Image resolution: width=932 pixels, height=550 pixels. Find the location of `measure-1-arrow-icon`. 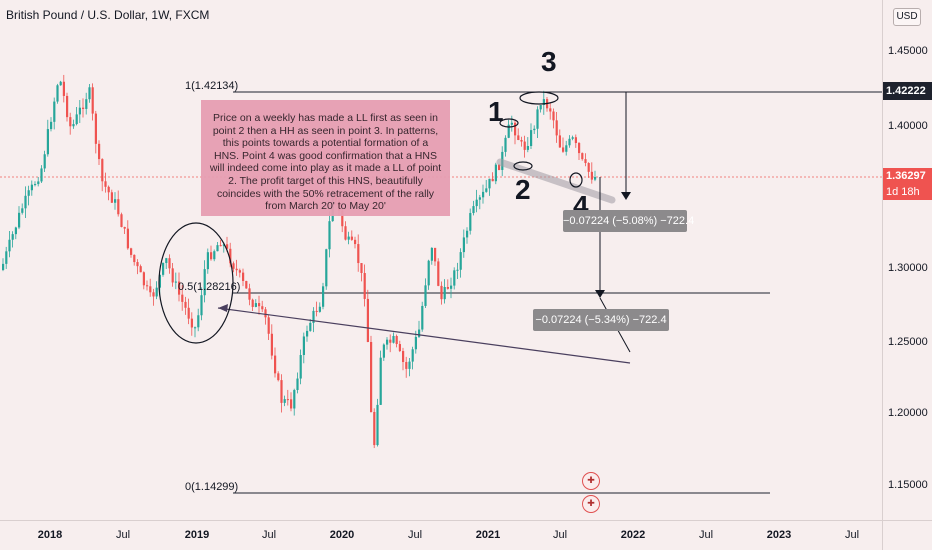

measure-1-arrow-icon is located at coordinates (626, 196).